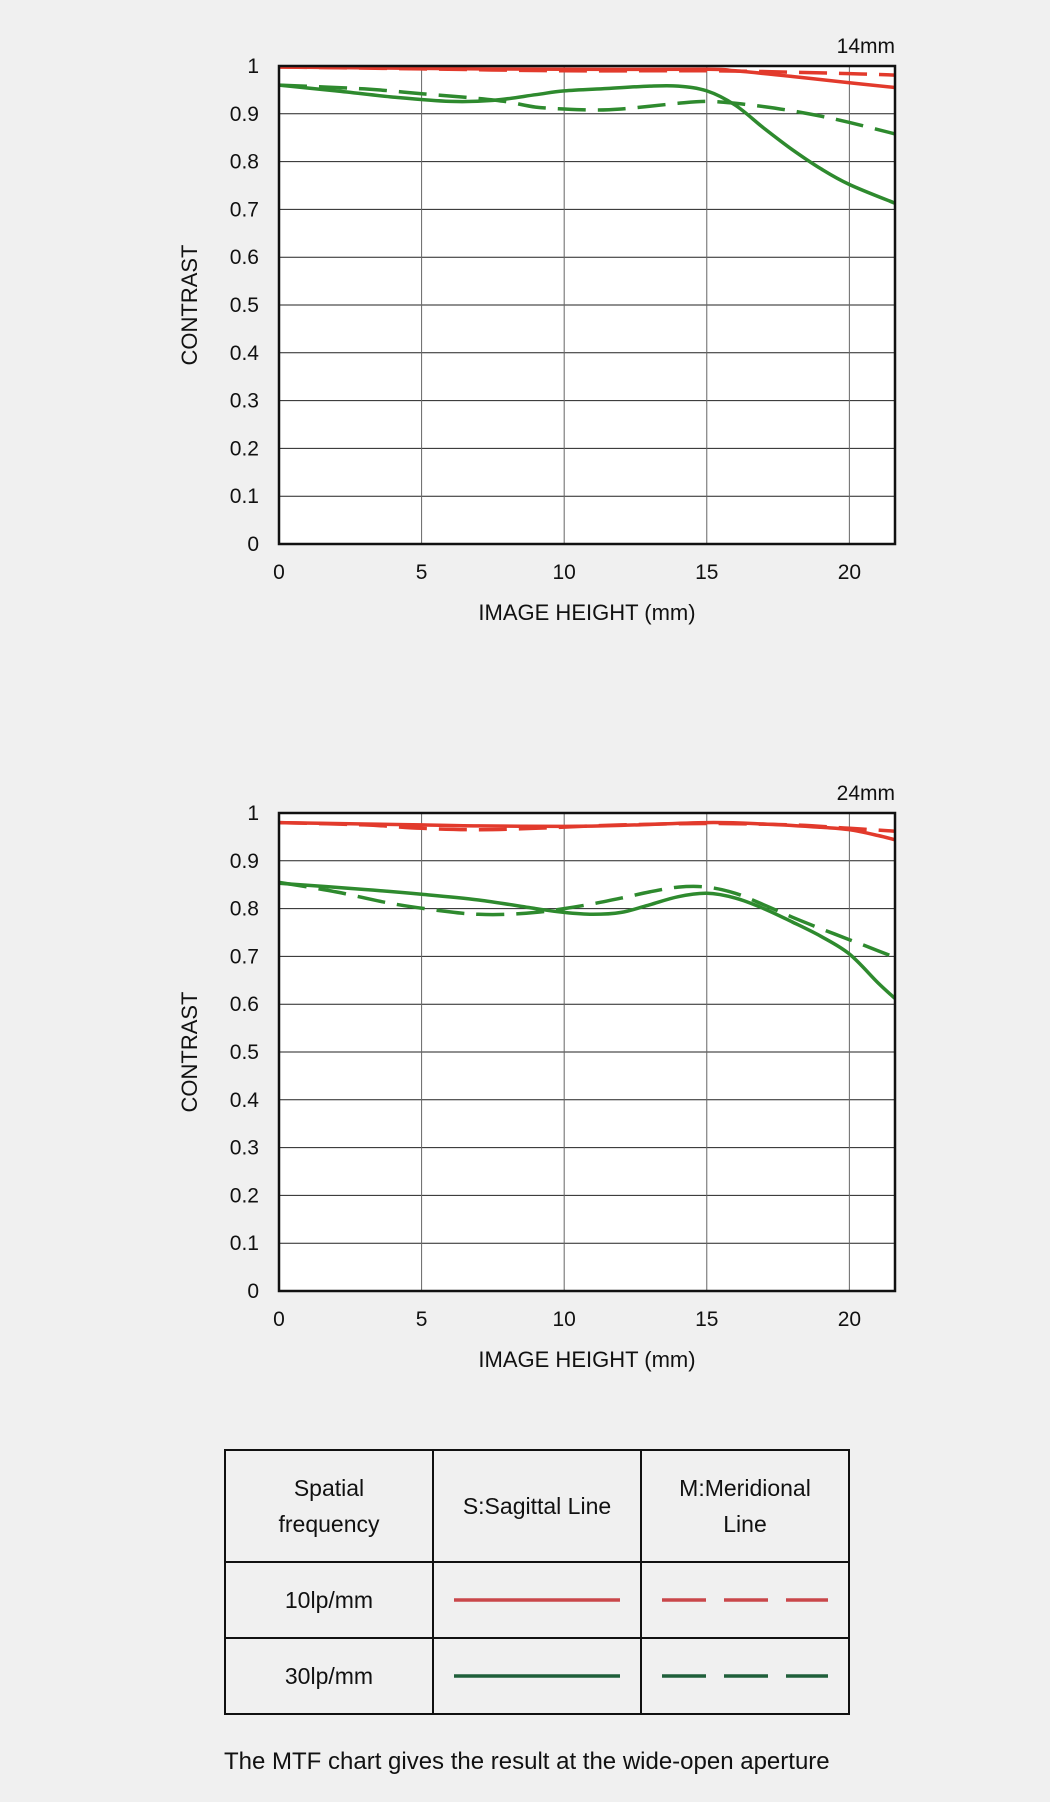 This screenshot has width=1050, height=1802. I want to click on legend-solid-line-10lp, so click(537, 1600).